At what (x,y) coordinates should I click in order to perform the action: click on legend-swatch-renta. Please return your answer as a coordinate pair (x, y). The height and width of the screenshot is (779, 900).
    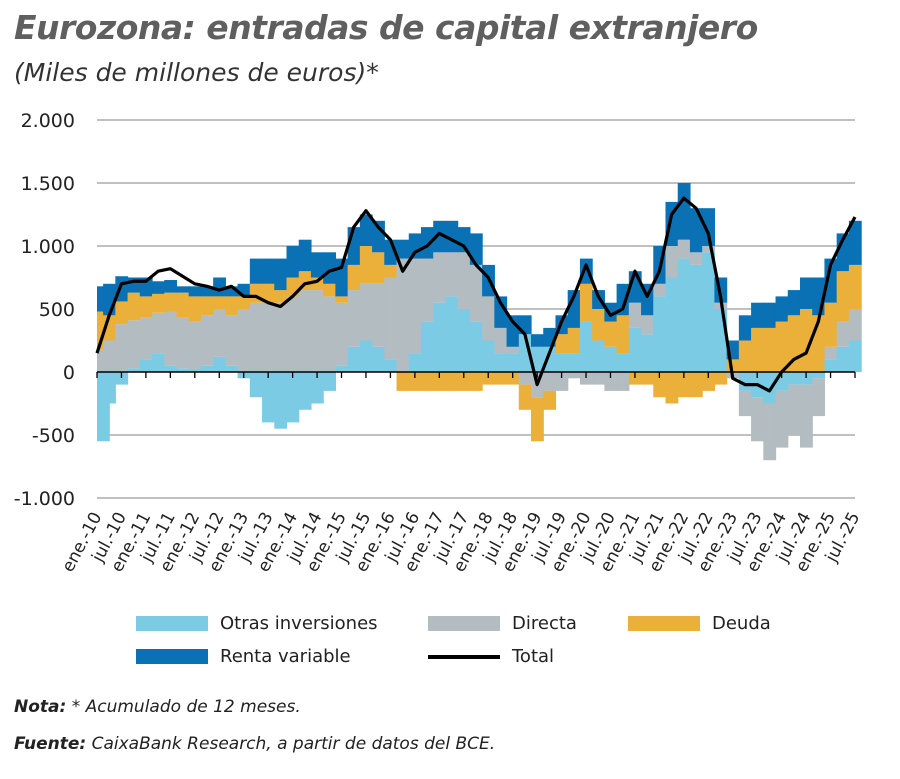
    Looking at the image, I should click on (172, 656).